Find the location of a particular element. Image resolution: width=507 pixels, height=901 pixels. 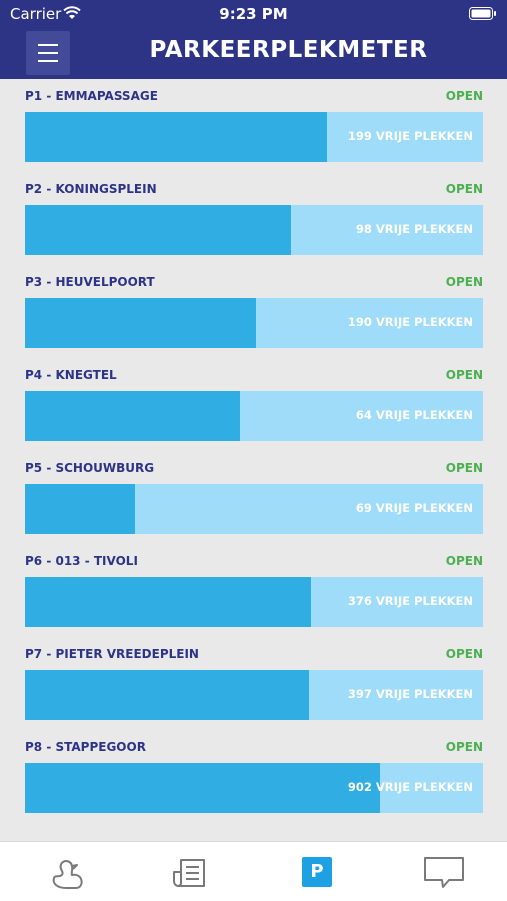

garage-name: P7 - PIETER VREEDEPLEIN is located at coordinates (112, 654).